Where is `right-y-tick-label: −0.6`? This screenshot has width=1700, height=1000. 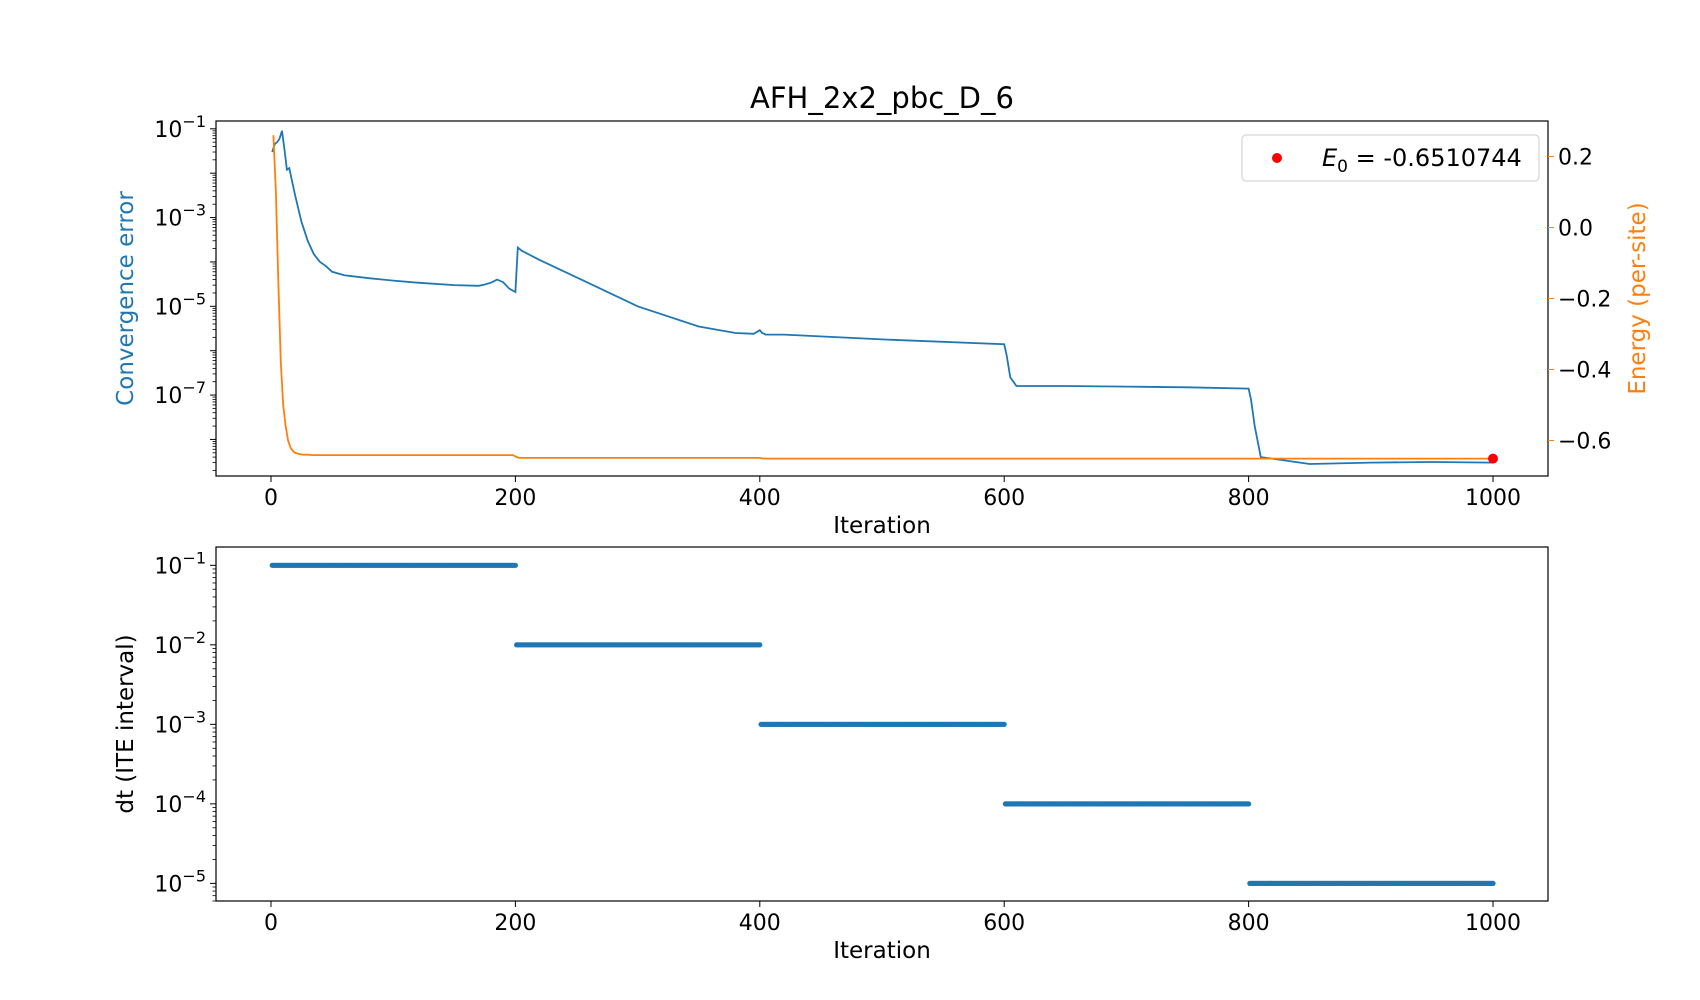 right-y-tick-label: −0.6 is located at coordinates (1584, 442).